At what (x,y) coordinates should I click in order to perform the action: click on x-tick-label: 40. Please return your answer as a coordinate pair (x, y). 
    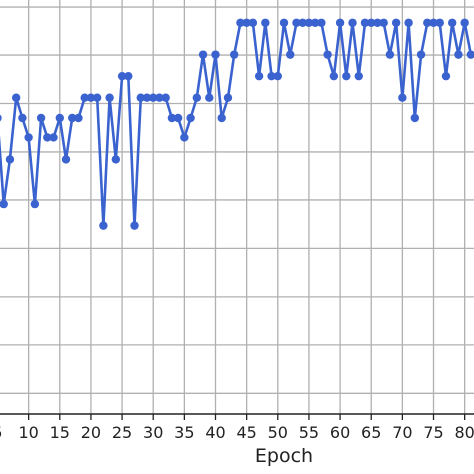
    Looking at the image, I should click on (215, 432).